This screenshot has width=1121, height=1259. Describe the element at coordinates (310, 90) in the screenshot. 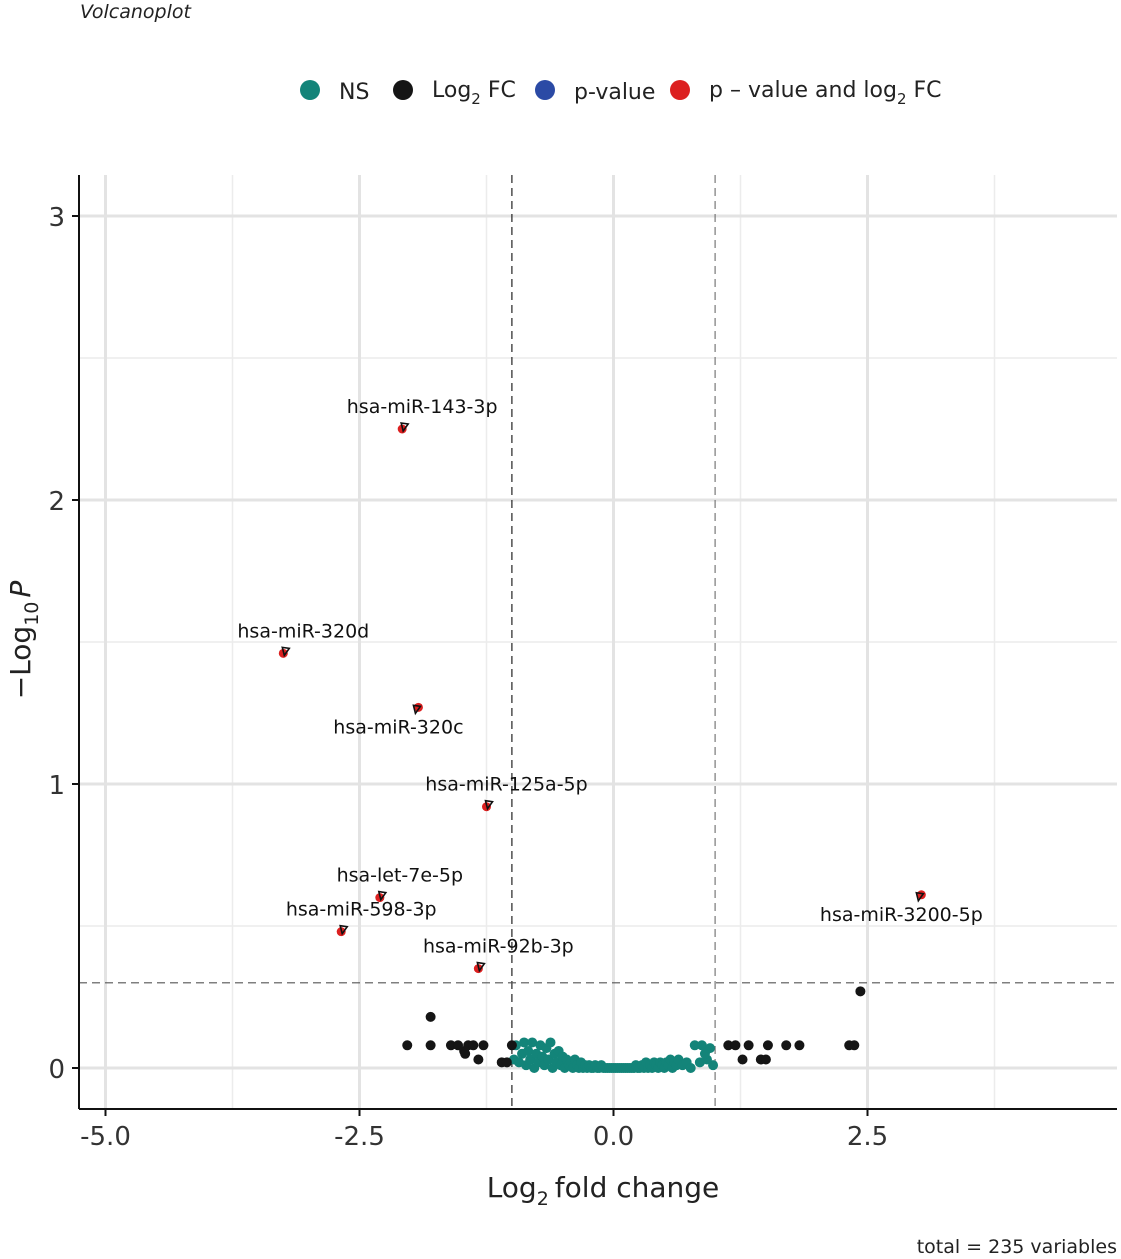

I see `legend-dot-ns` at that location.